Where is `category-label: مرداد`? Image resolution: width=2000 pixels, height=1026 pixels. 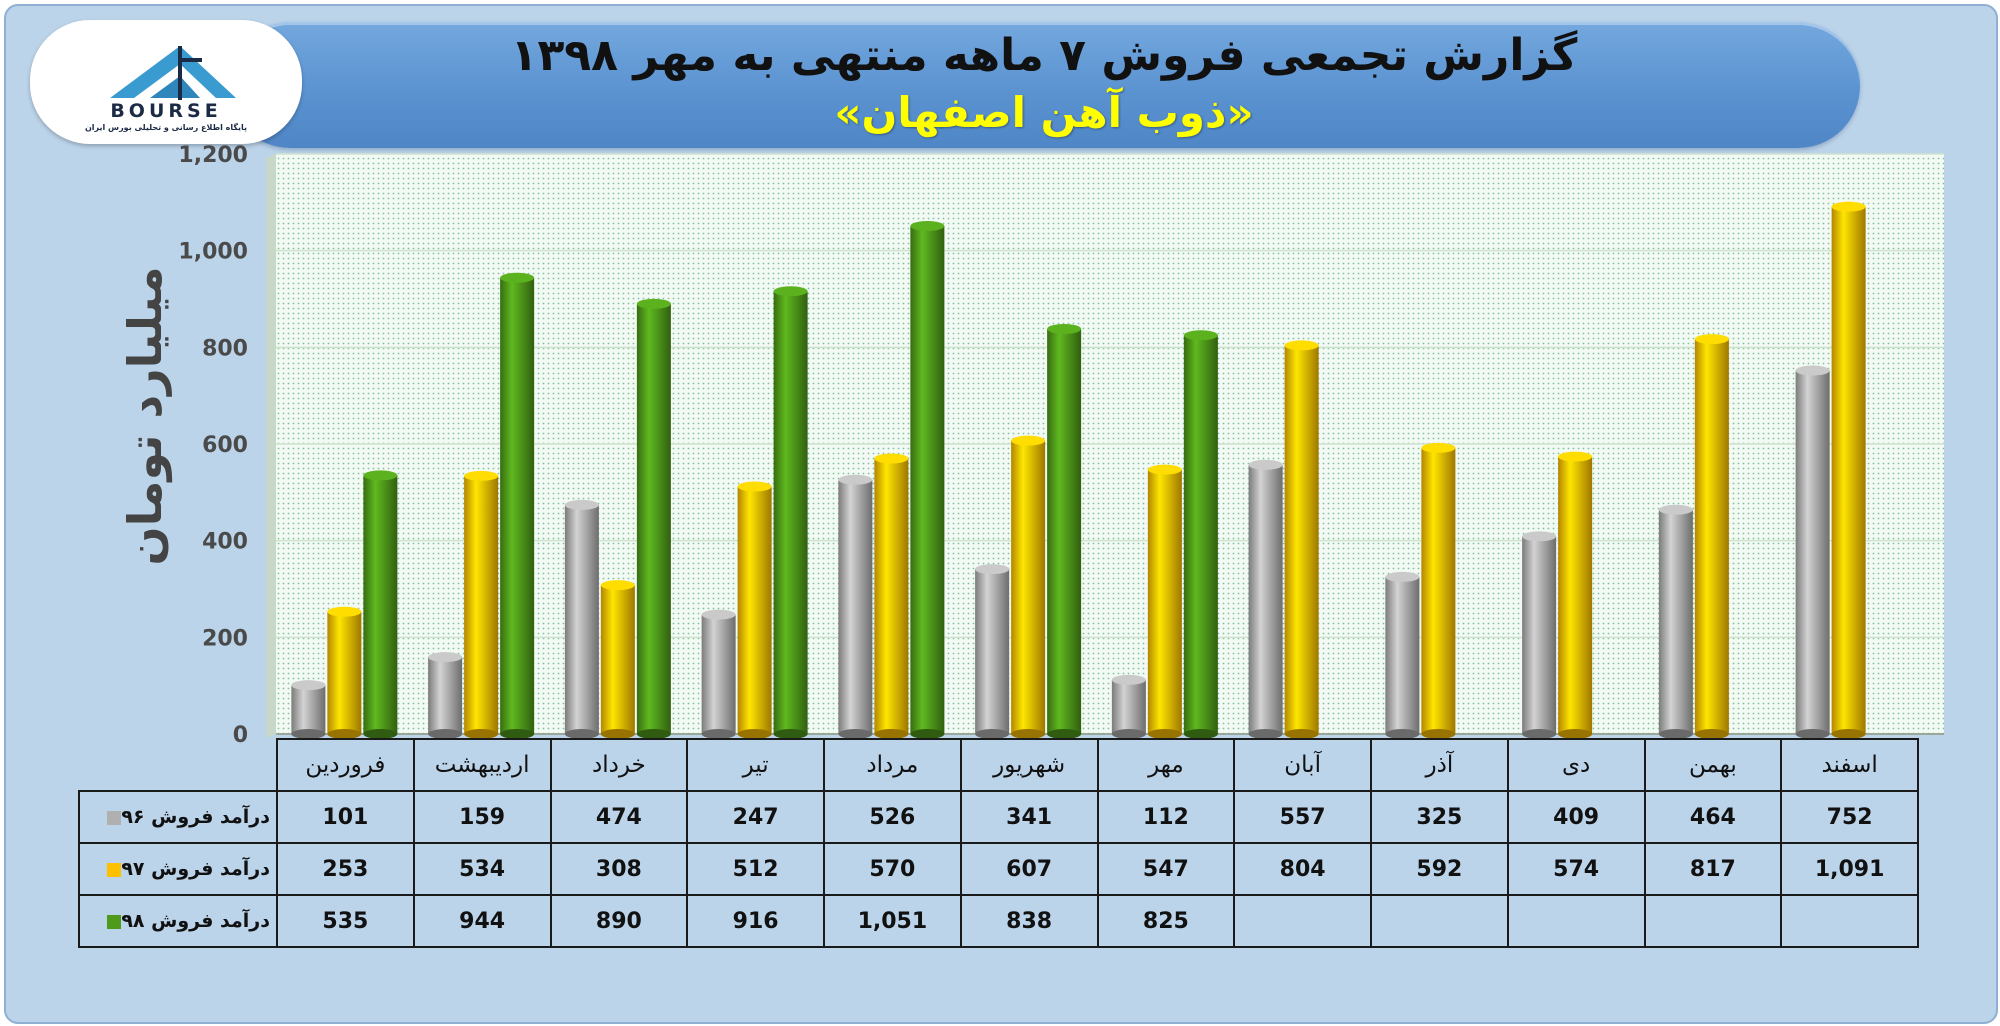 category-label: مرداد is located at coordinates (892, 765).